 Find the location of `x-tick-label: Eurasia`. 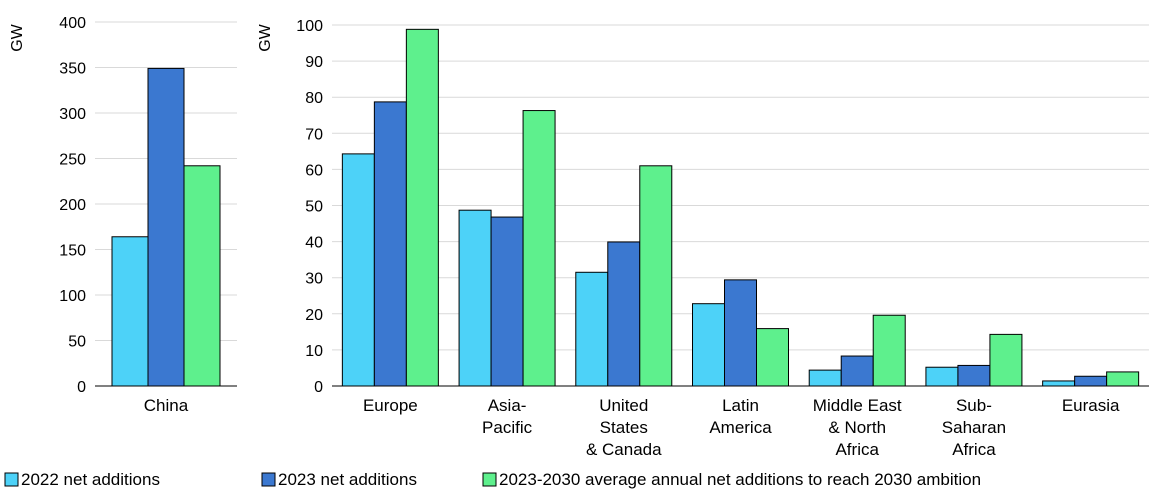

x-tick-label: Eurasia is located at coordinates (1091, 405).